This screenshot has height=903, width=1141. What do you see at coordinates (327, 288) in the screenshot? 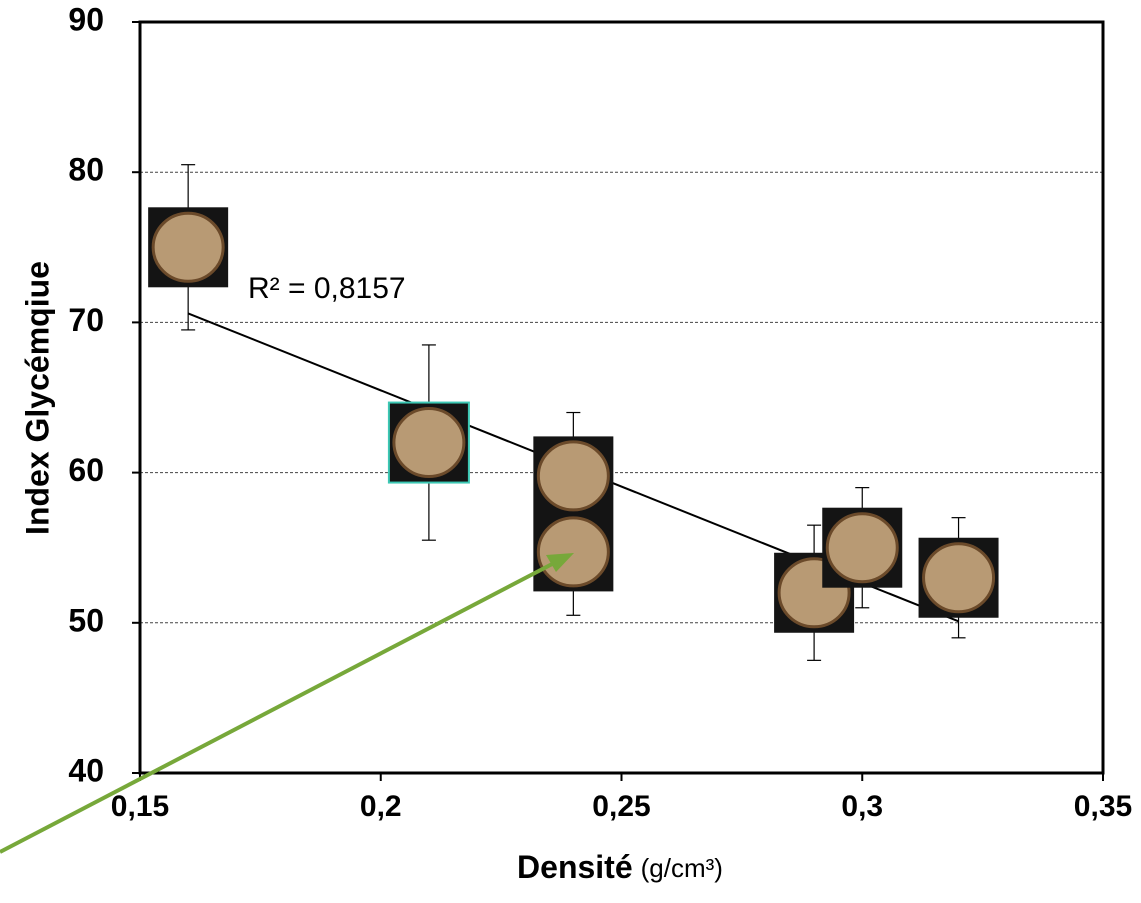
I see `trendline-label: R² = 0,8157` at bounding box center [327, 288].